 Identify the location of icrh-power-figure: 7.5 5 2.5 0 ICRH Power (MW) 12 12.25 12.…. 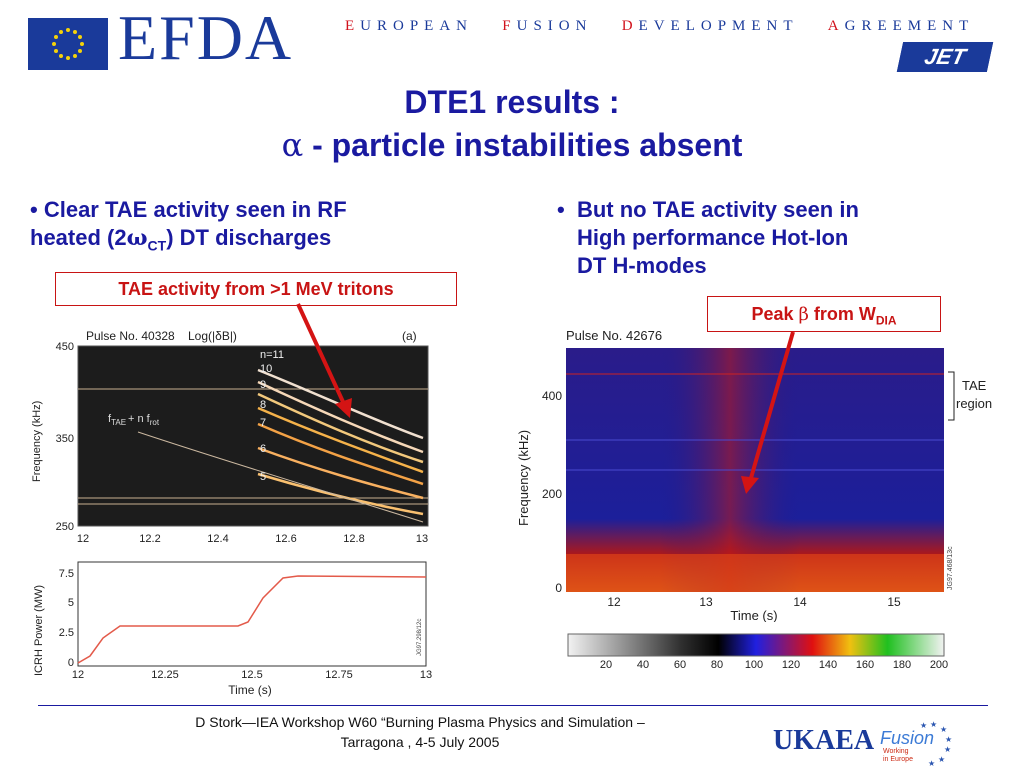
(232, 629).